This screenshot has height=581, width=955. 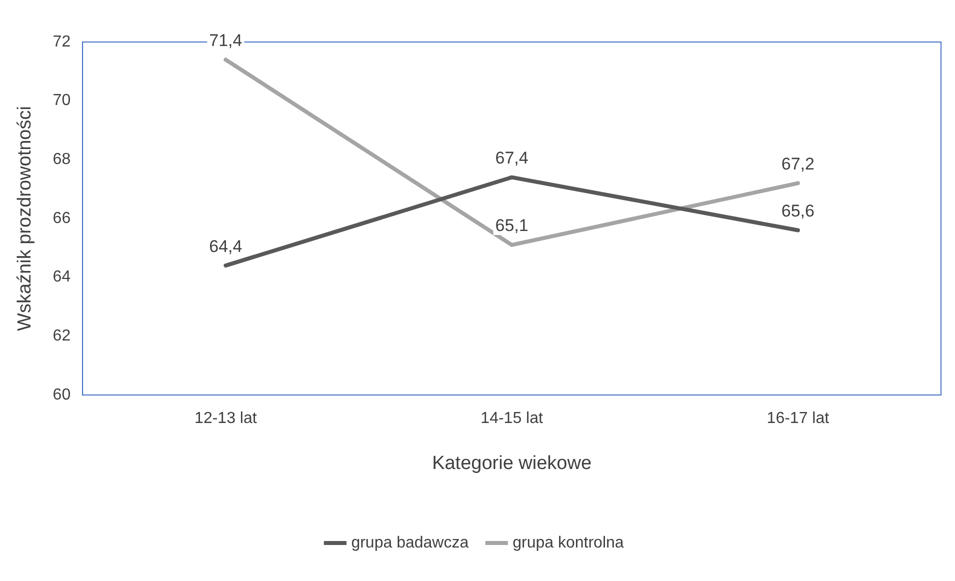 I want to click on y-tick-label: 68, so click(x=61, y=159).